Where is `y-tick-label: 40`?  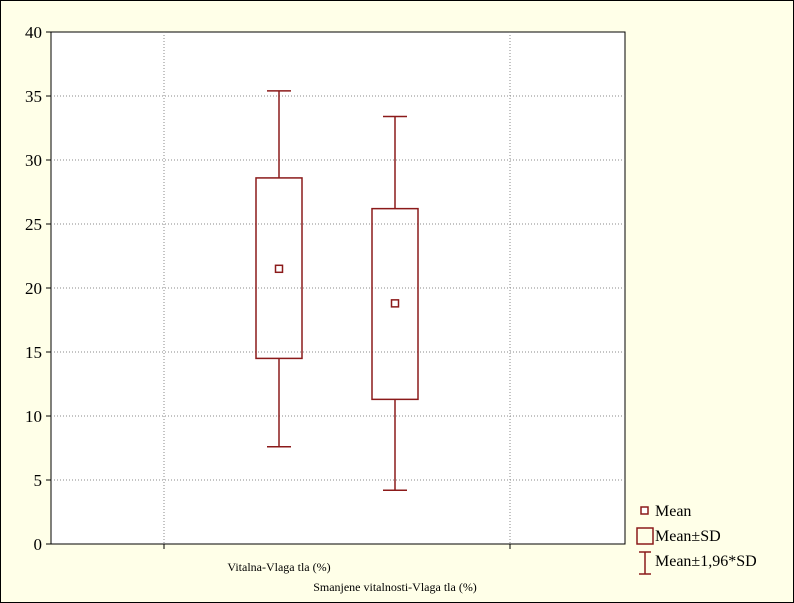
y-tick-label: 40 is located at coordinates (33, 32).